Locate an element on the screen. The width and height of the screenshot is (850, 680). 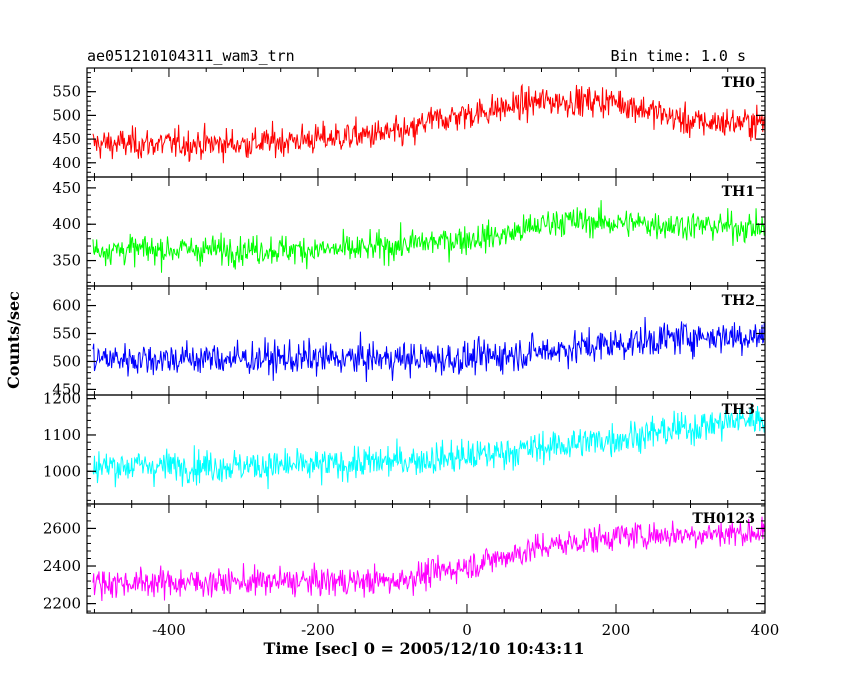
x-tick-label: -200 is located at coordinates (318, 630).